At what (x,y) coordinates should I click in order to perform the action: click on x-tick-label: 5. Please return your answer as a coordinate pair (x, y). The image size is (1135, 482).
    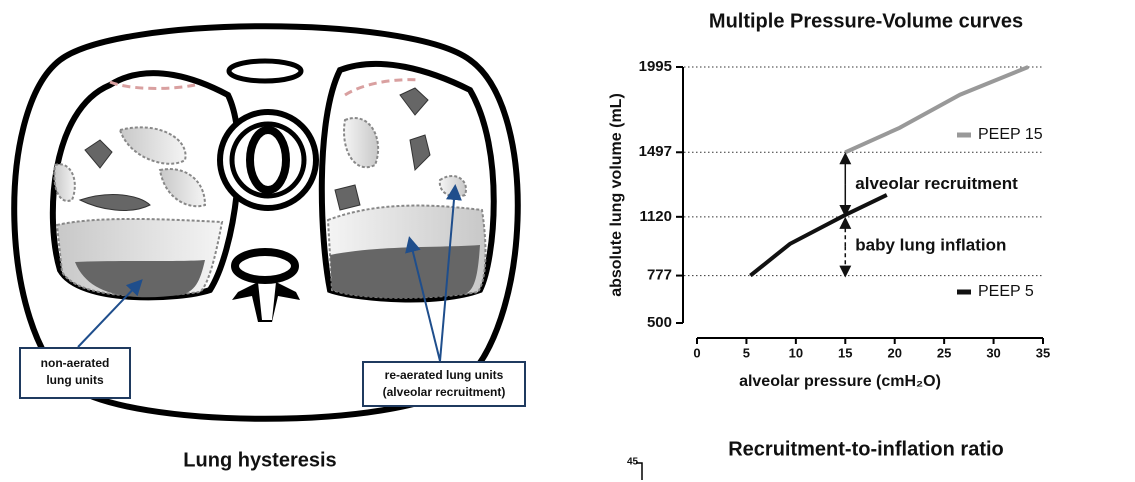
    Looking at the image, I should click on (746, 352).